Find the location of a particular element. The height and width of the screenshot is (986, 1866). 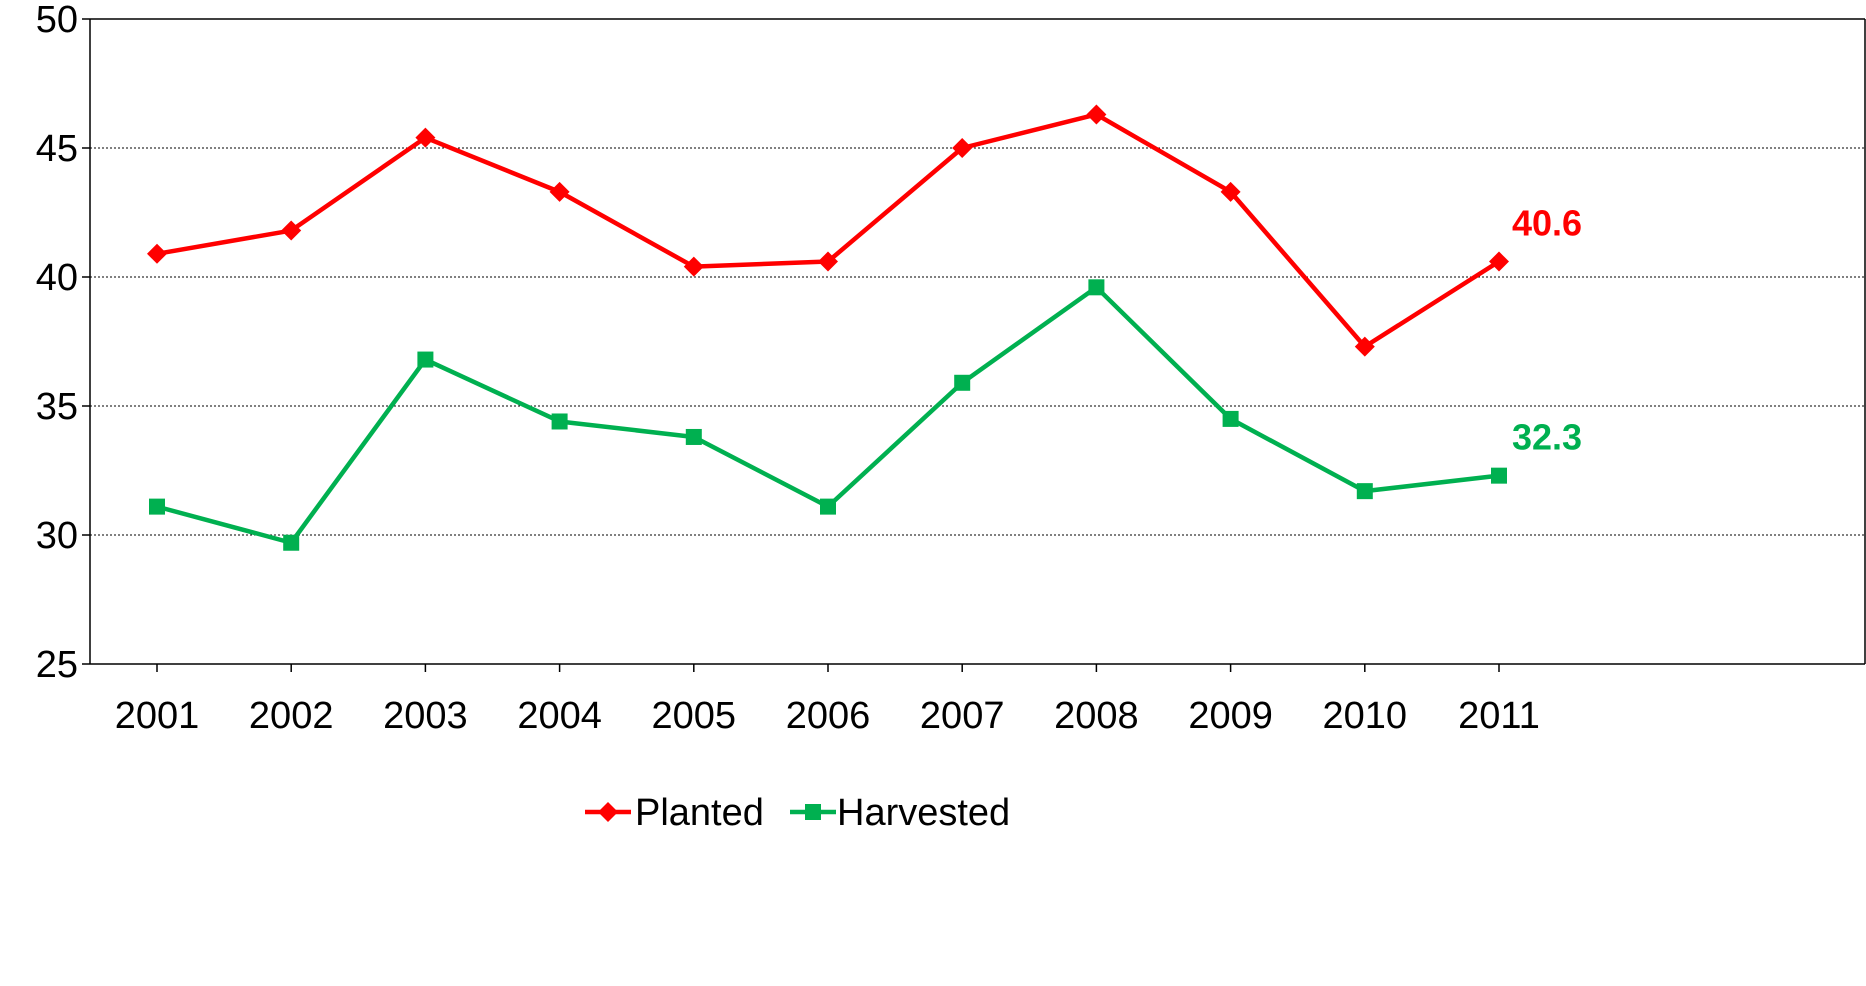

x-tick-label: 2001 is located at coordinates (157, 716).